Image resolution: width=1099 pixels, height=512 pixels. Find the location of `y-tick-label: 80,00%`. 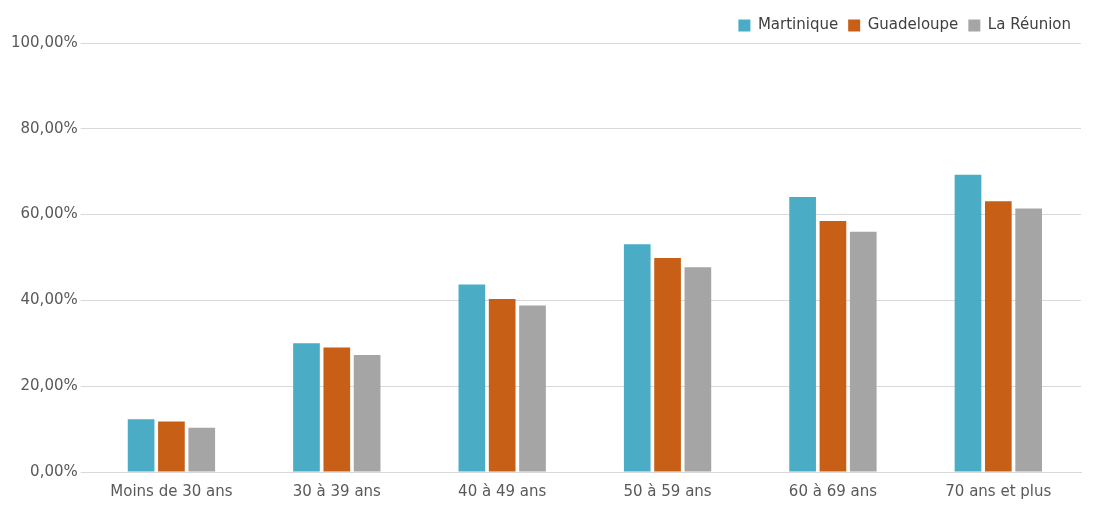

y-tick-label: 80,00% is located at coordinates (49, 127).